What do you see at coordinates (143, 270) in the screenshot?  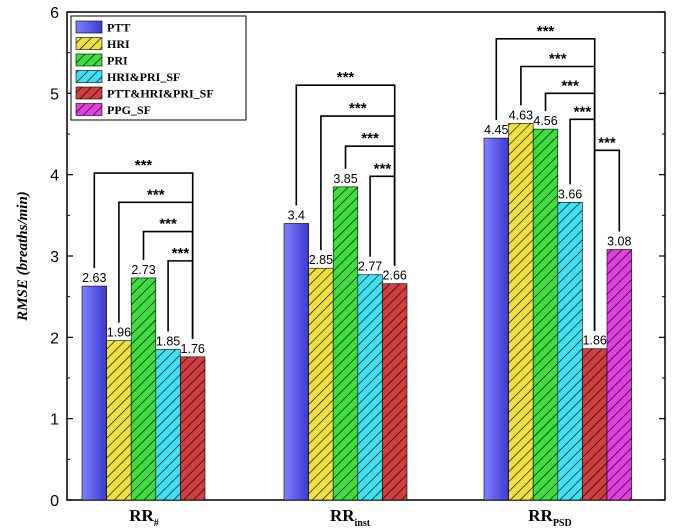 I see `bar-value-label: 2.73` at bounding box center [143, 270].